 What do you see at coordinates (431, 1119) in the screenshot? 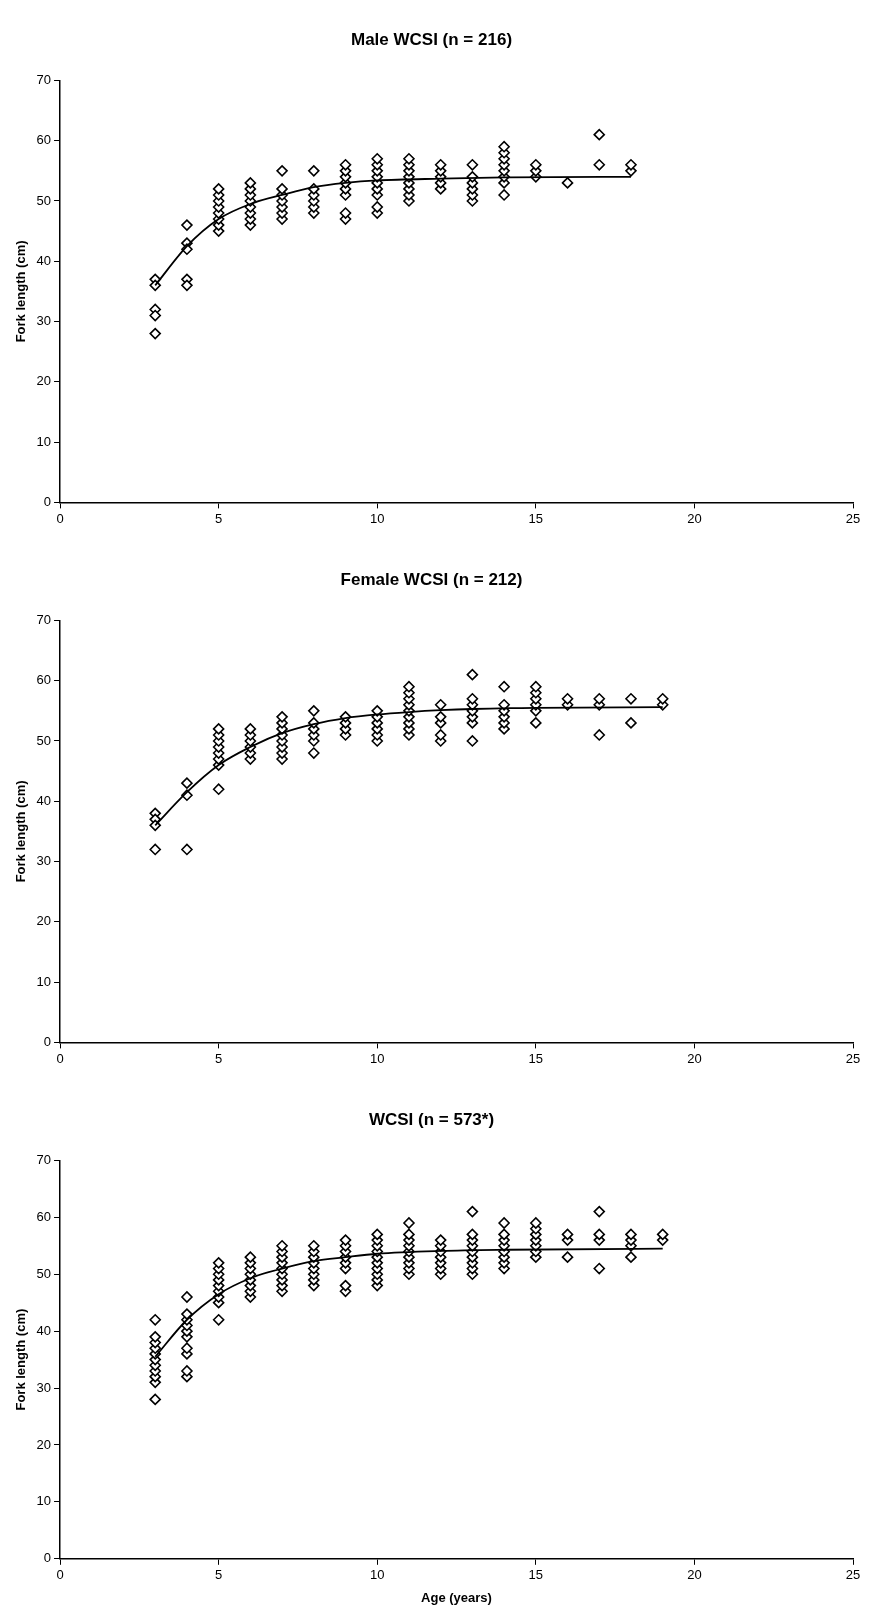
I see `chart-title: WCSI (n = 573*)` at bounding box center [431, 1119].